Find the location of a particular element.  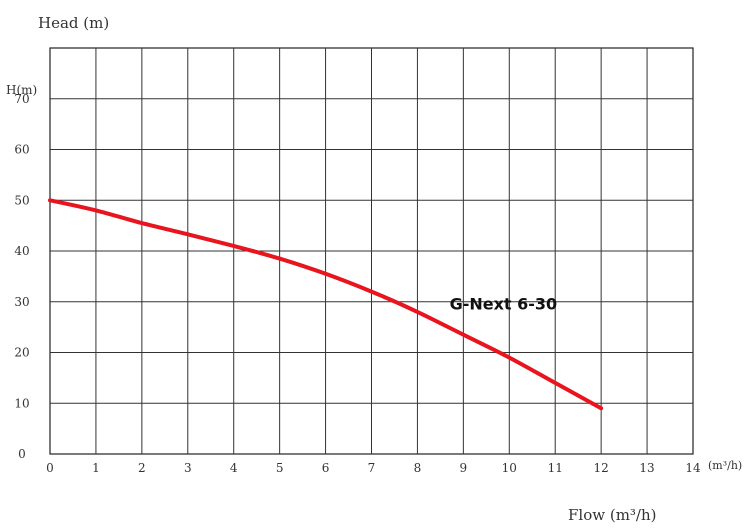

x-unit-label: (m³/h) is located at coordinates (725, 465).